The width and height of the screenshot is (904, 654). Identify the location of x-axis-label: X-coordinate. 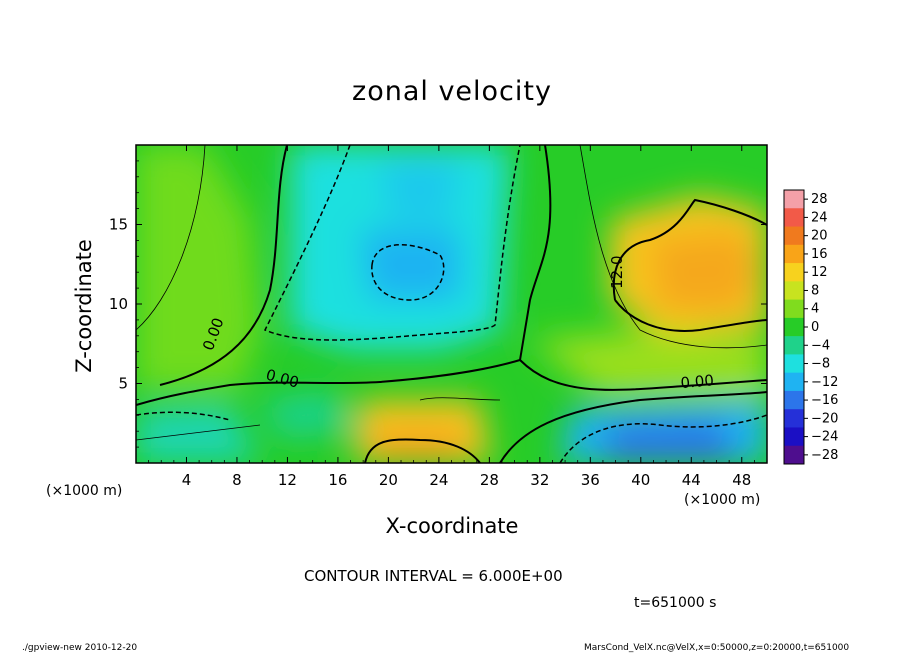
(452, 526).